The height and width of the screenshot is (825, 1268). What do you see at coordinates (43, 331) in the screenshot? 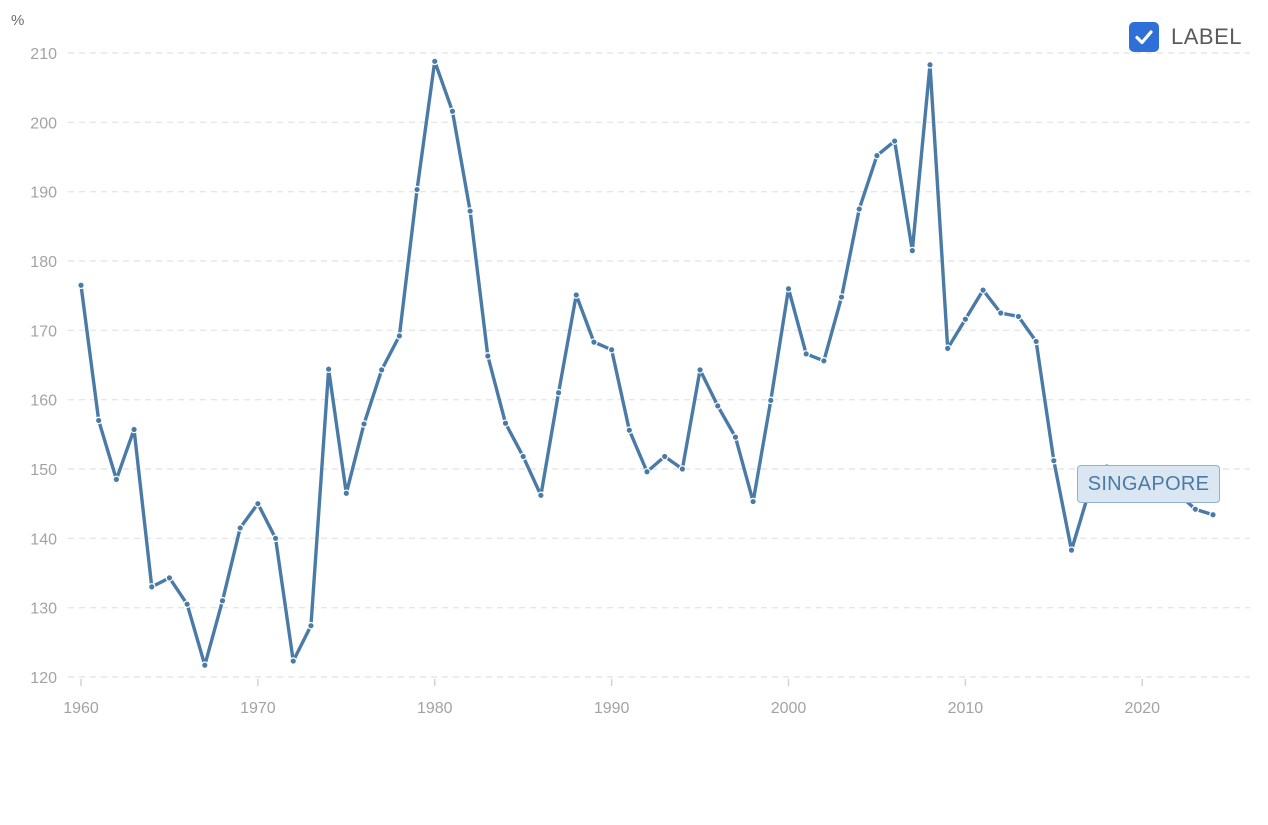
I see `y-tick-label: 170` at bounding box center [43, 331].